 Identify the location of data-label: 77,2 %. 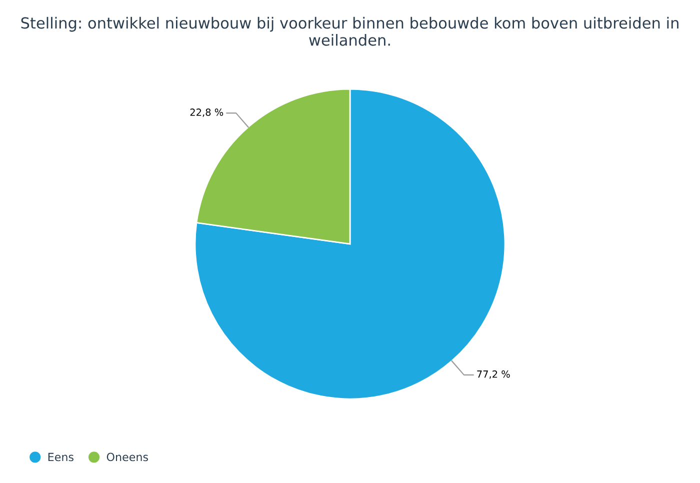
(493, 374).